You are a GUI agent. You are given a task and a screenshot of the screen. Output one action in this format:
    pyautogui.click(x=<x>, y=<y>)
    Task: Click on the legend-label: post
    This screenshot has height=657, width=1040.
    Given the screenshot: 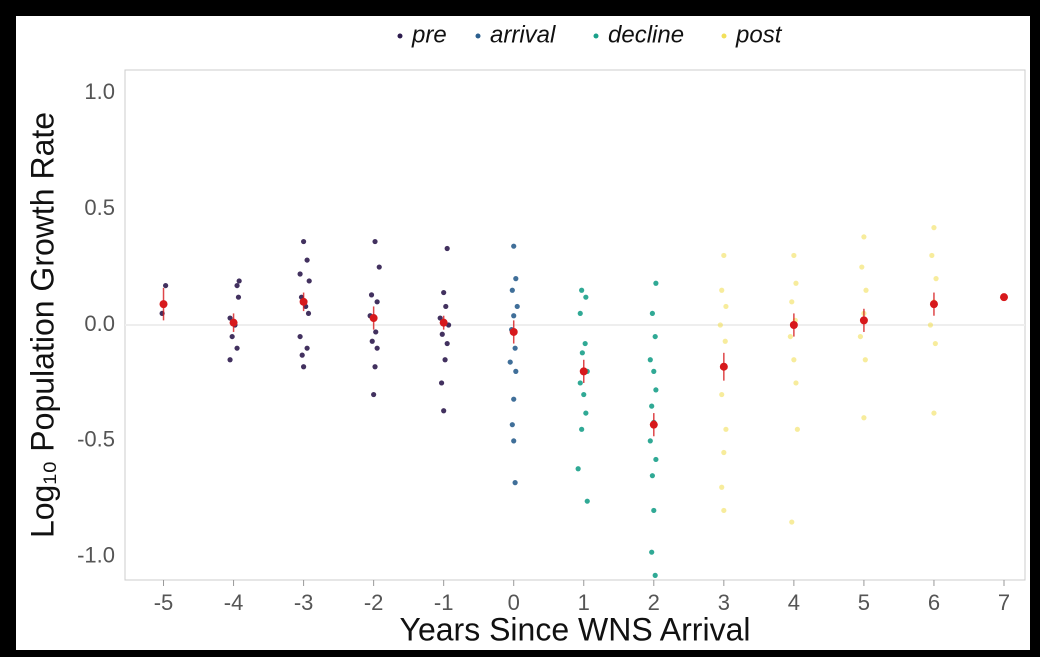 What is the action you would take?
    pyautogui.click(x=759, y=34)
    